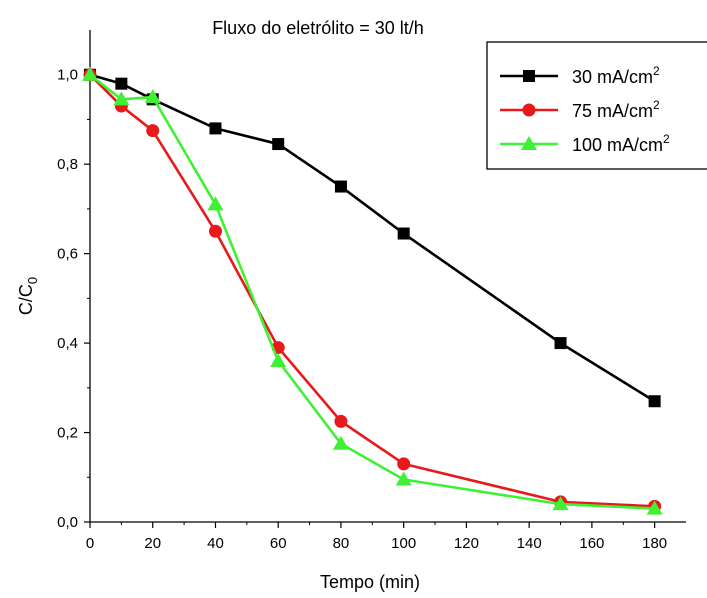  What do you see at coordinates (67, 164) in the screenshot?
I see `y-tick-label: 0,8` at bounding box center [67, 164].